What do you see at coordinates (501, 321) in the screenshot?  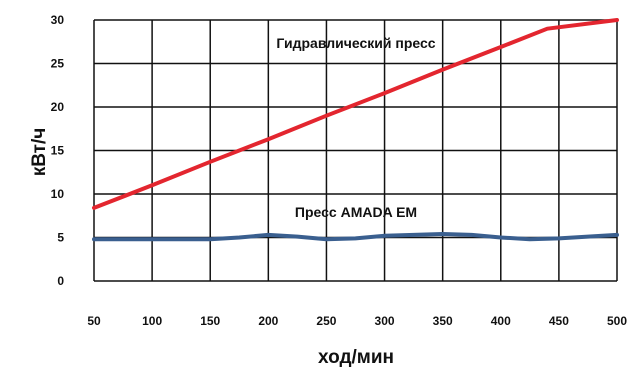 I see `x-tick-label: 400` at bounding box center [501, 321].